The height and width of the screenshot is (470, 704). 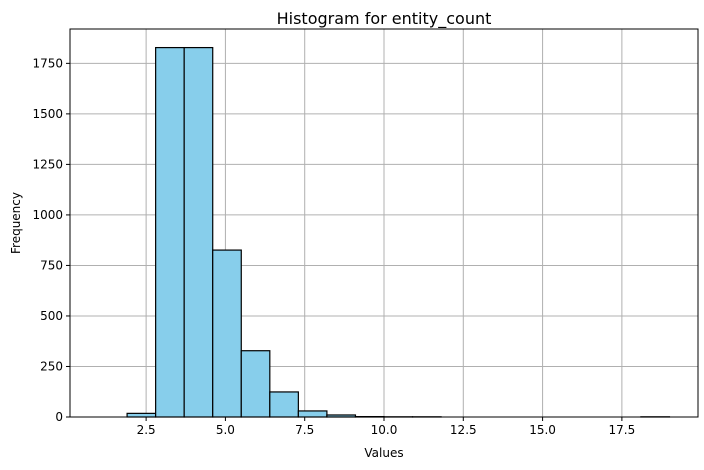 What do you see at coordinates (16, 223) in the screenshot?
I see `y-axis-label: Frequency` at bounding box center [16, 223].